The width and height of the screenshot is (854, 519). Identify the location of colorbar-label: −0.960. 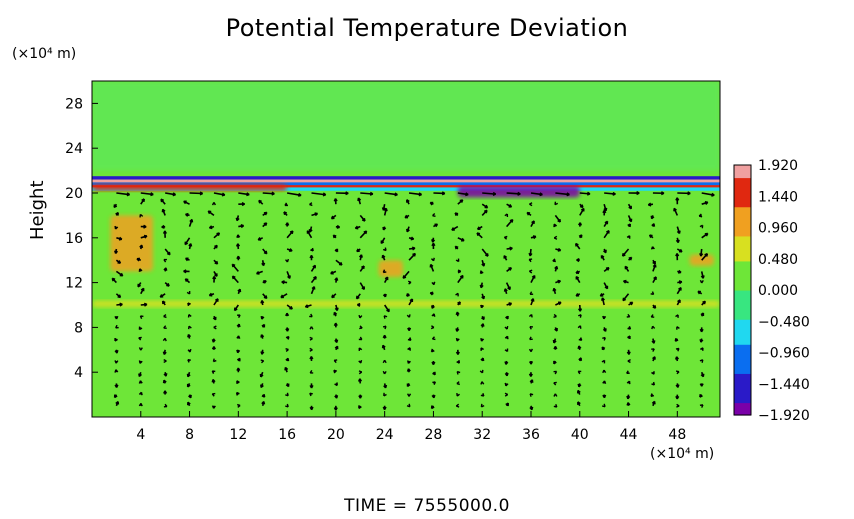
(784, 354).